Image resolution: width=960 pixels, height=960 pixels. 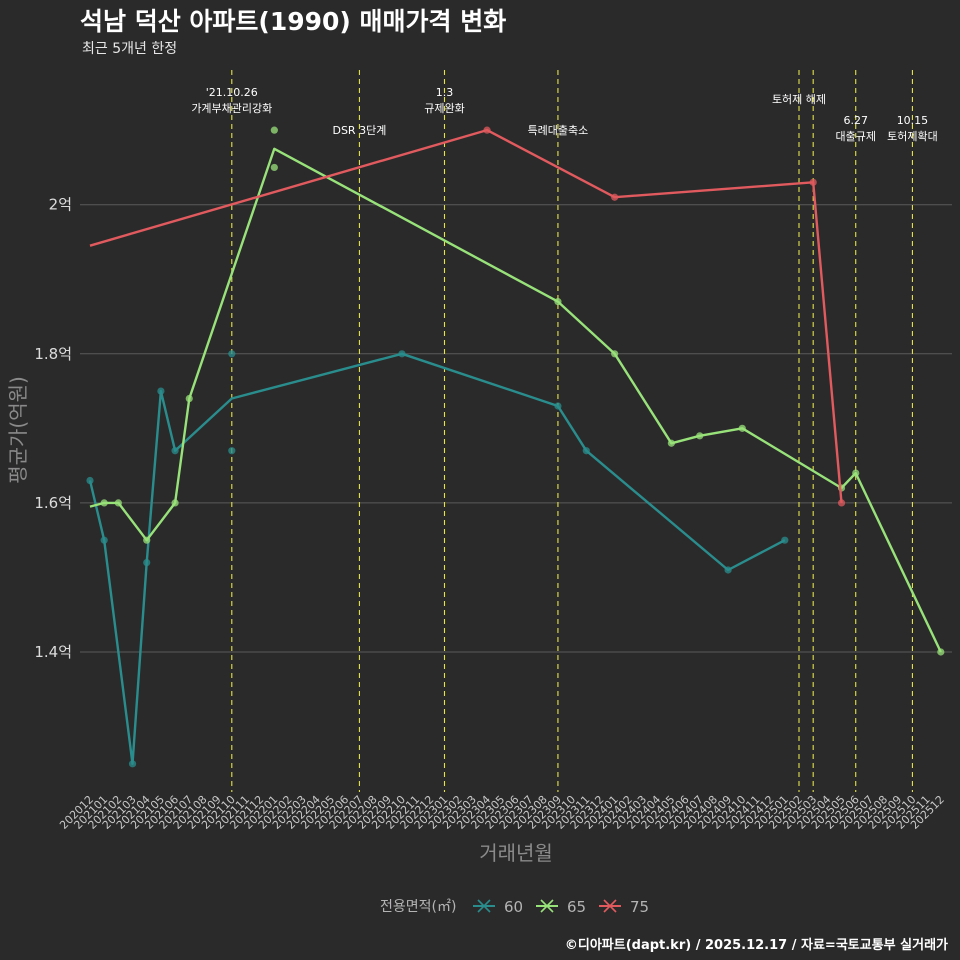 I want to click on y-axis-title: 평균가(억원), so click(x=18, y=430).